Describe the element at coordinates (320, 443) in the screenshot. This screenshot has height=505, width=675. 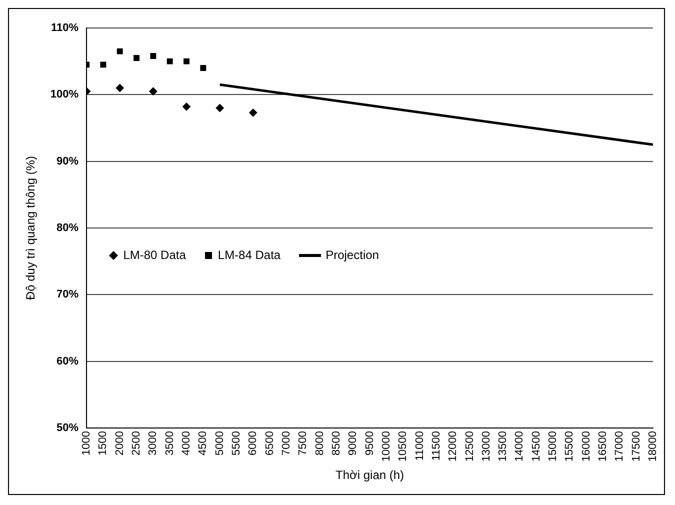
I see `x-tick-label: 8000` at that location.